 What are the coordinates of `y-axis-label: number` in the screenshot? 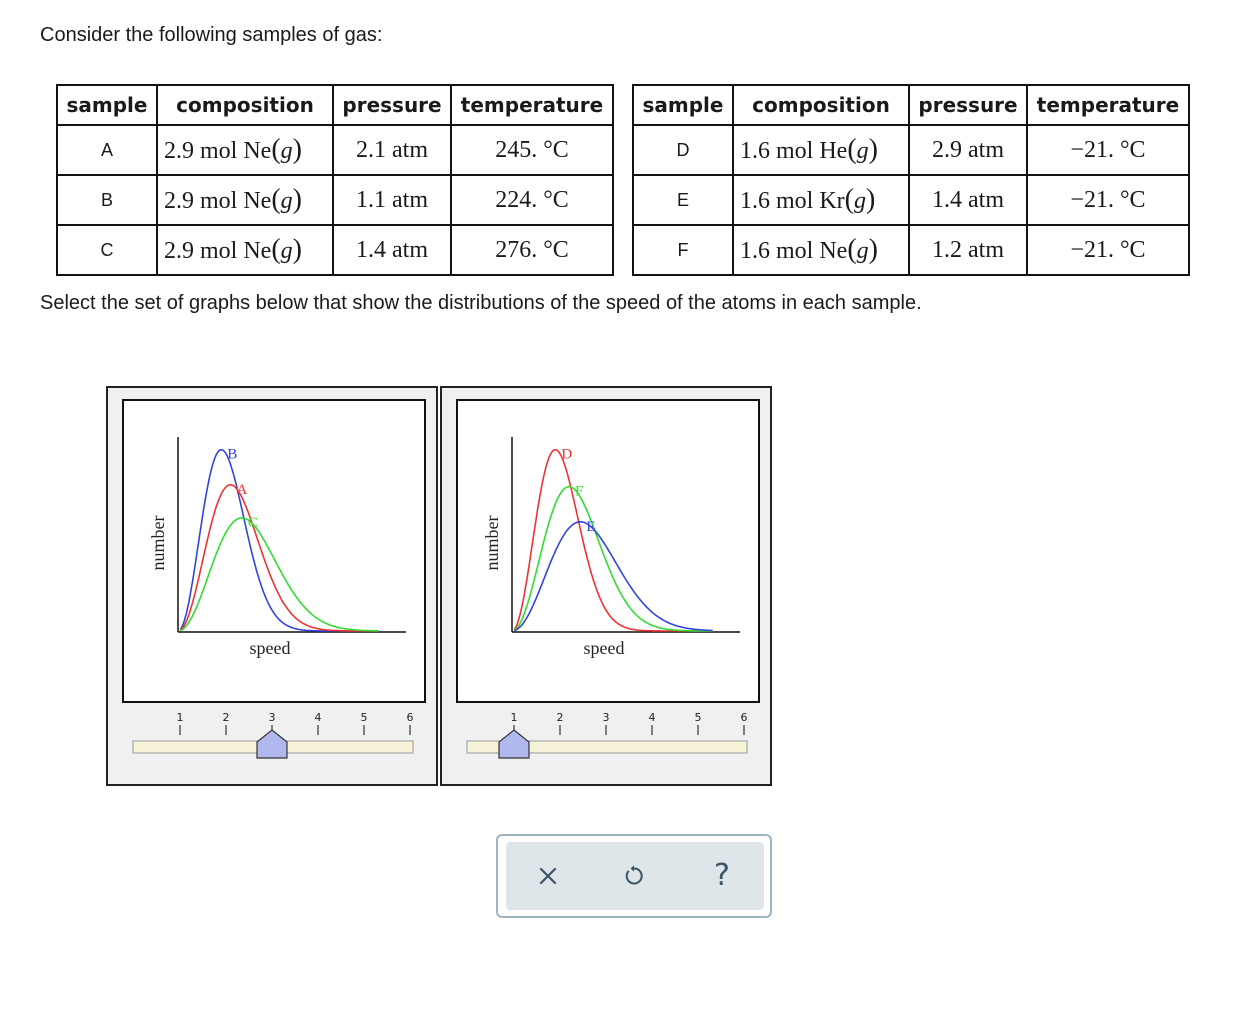 It's located at (158, 543).